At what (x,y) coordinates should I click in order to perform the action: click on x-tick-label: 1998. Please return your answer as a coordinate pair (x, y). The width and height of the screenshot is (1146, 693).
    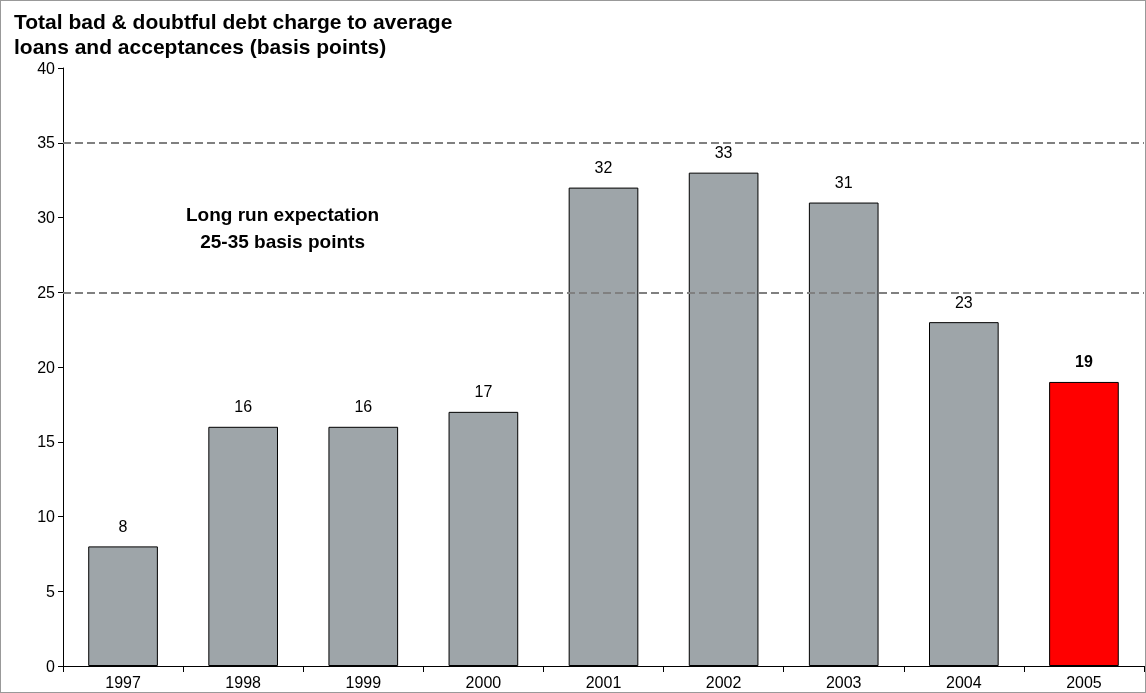
    Looking at the image, I should click on (243, 682).